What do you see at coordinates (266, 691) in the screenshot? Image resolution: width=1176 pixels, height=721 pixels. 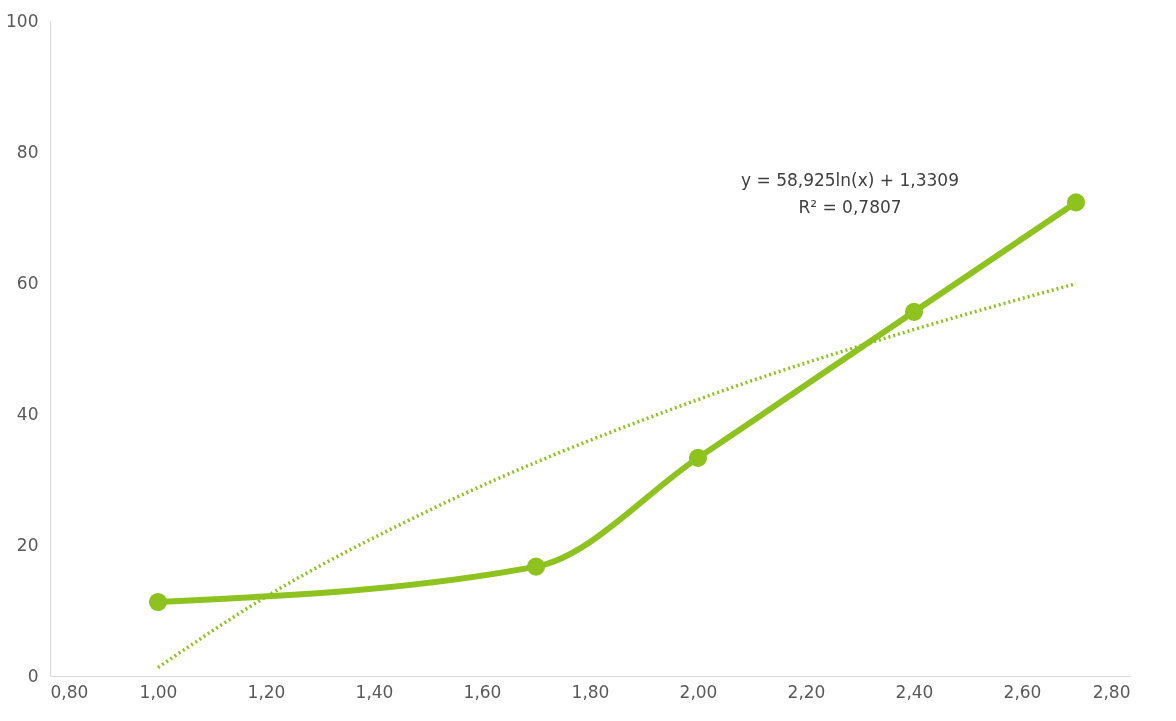 I see `x-tick-label: 1,20` at bounding box center [266, 691].